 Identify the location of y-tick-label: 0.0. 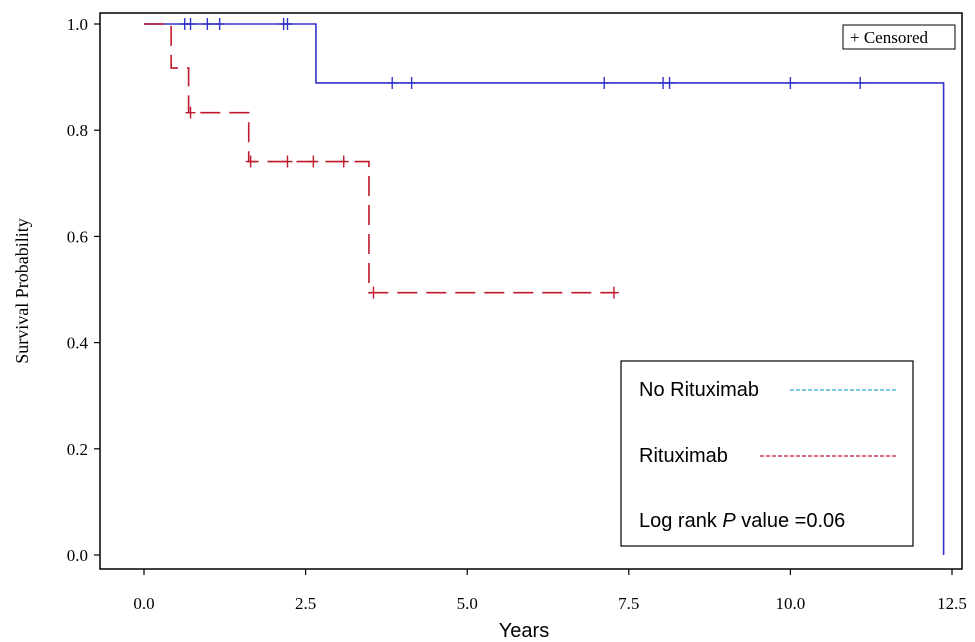
(77, 555).